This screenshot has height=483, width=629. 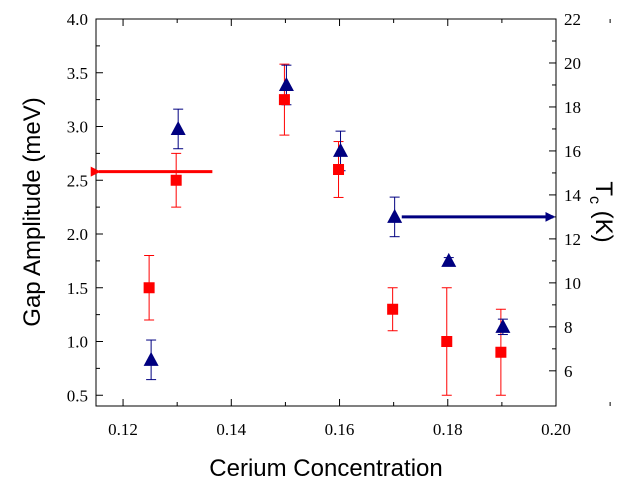 I want to click on y-axis-right-title-unit: (K), so click(x=603, y=223).